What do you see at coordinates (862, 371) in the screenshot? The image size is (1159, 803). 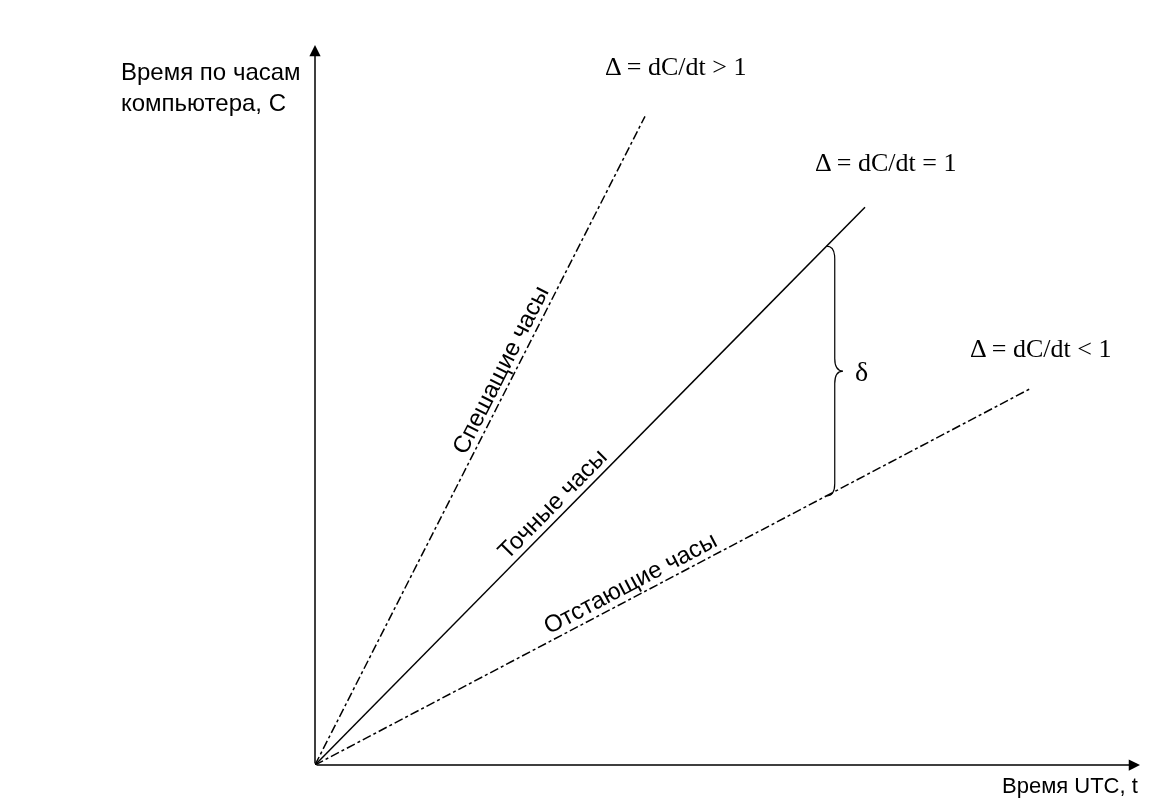 I see `annotation: δ` at bounding box center [862, 371].